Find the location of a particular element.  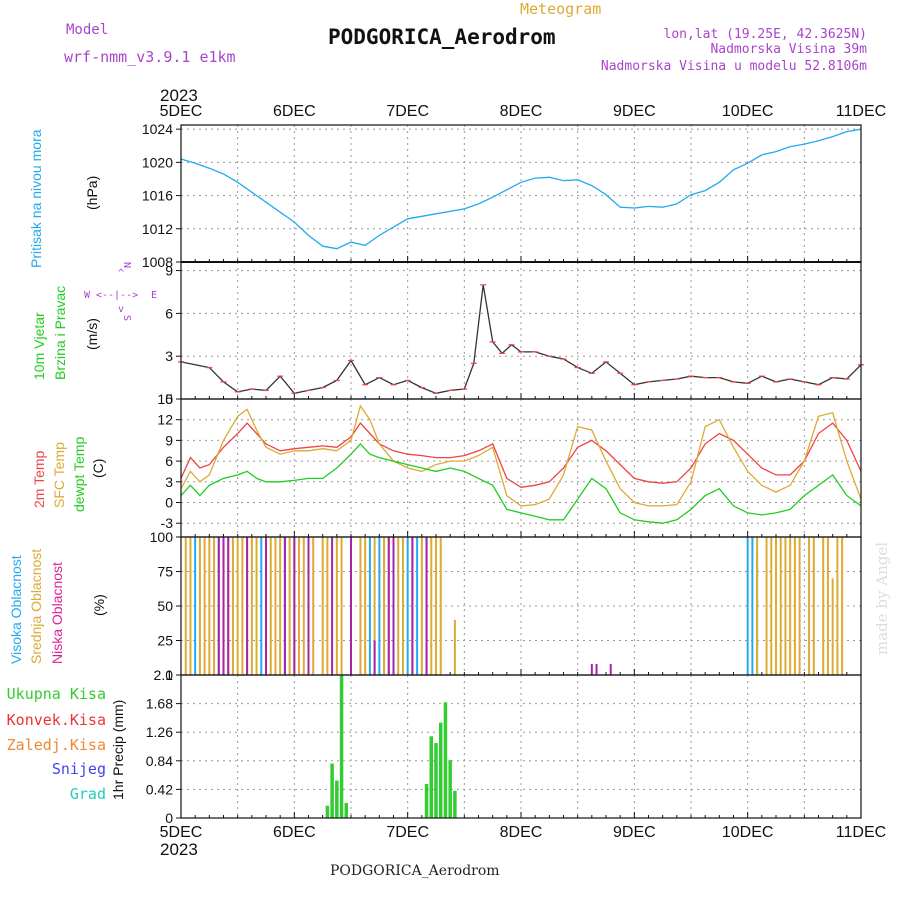

temp-ylabel-dewpt: dewpt Temp is located at coordinates (79, 474).